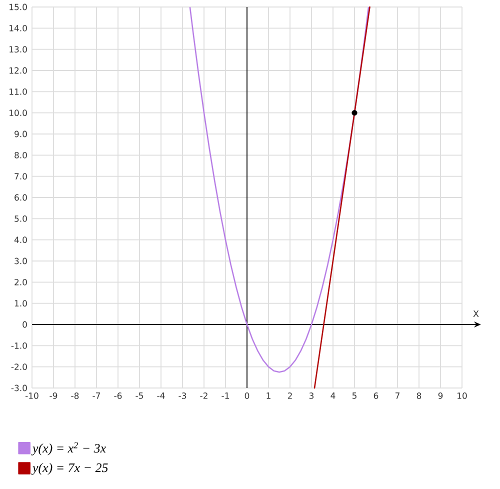  Describe the element at coordinates (20, 303) in the screenshot. I see `y-tick-label: 1.0` at that location.